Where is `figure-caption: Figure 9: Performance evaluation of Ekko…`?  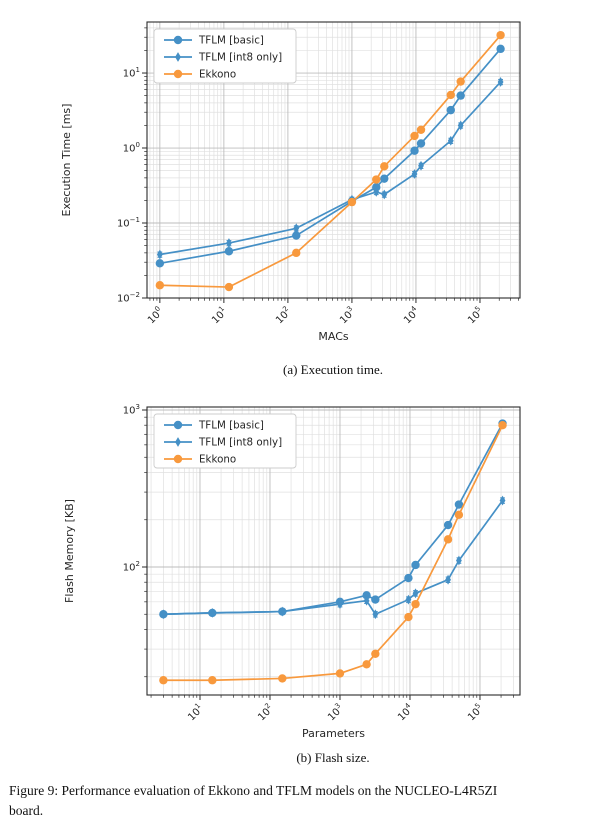 figure-caption: Figure 9: Performance evaluation of Ekko… is located at coordinates (307, 801).